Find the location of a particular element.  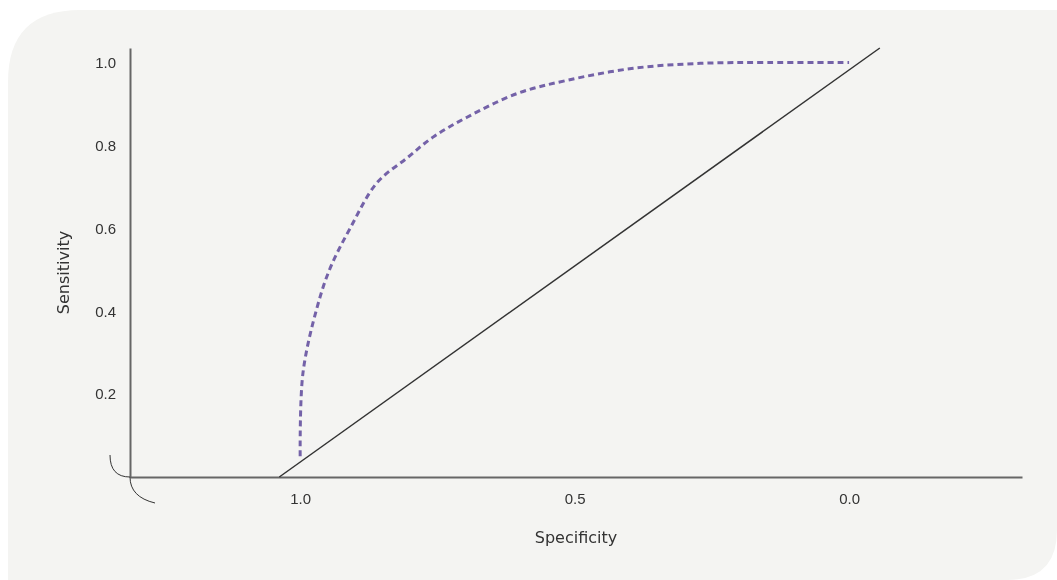

y-tick-label: 0.4 is located at coordinates (105, 311).